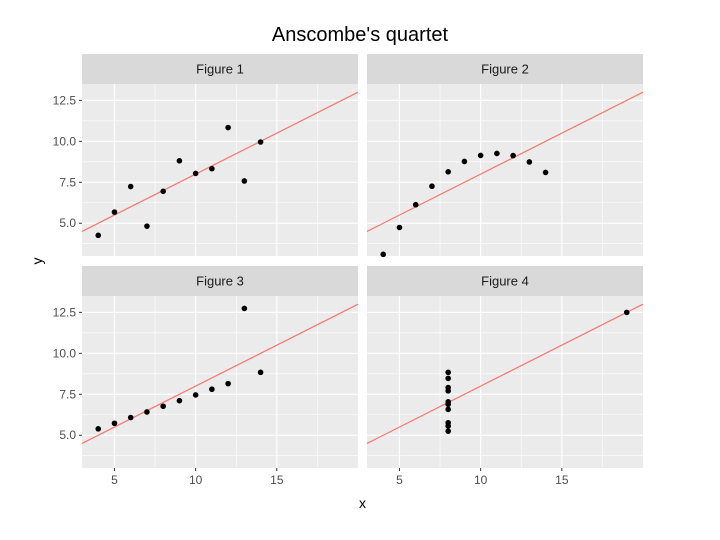 Image resolution: width=720 pixels, height=540 pixels. I want to click on facet-label-2: Figure 2, so click(505, 69).